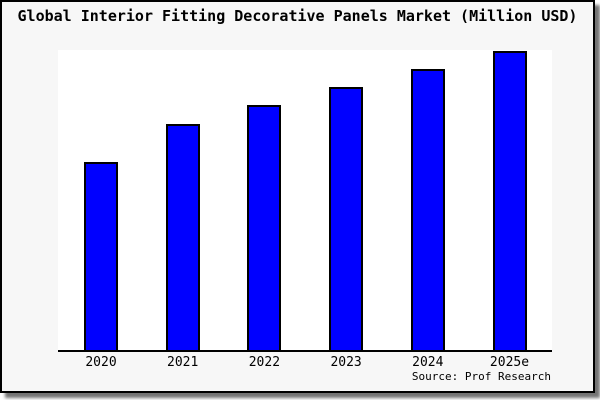 This screenshot has height=400, width=600. What do you see at coordinates (481, 376) in the screenshot?
I see `source-credit: Source: Prof Research` at bounding box center [481, 376].